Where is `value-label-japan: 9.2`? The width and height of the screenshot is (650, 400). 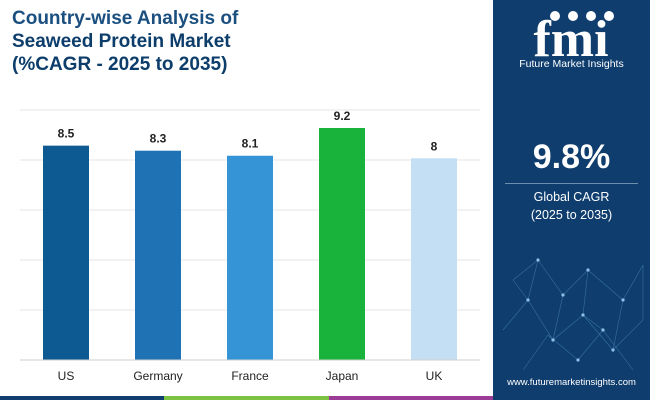 value-label-japan: 9.2 is located at coordinates (342, 116).